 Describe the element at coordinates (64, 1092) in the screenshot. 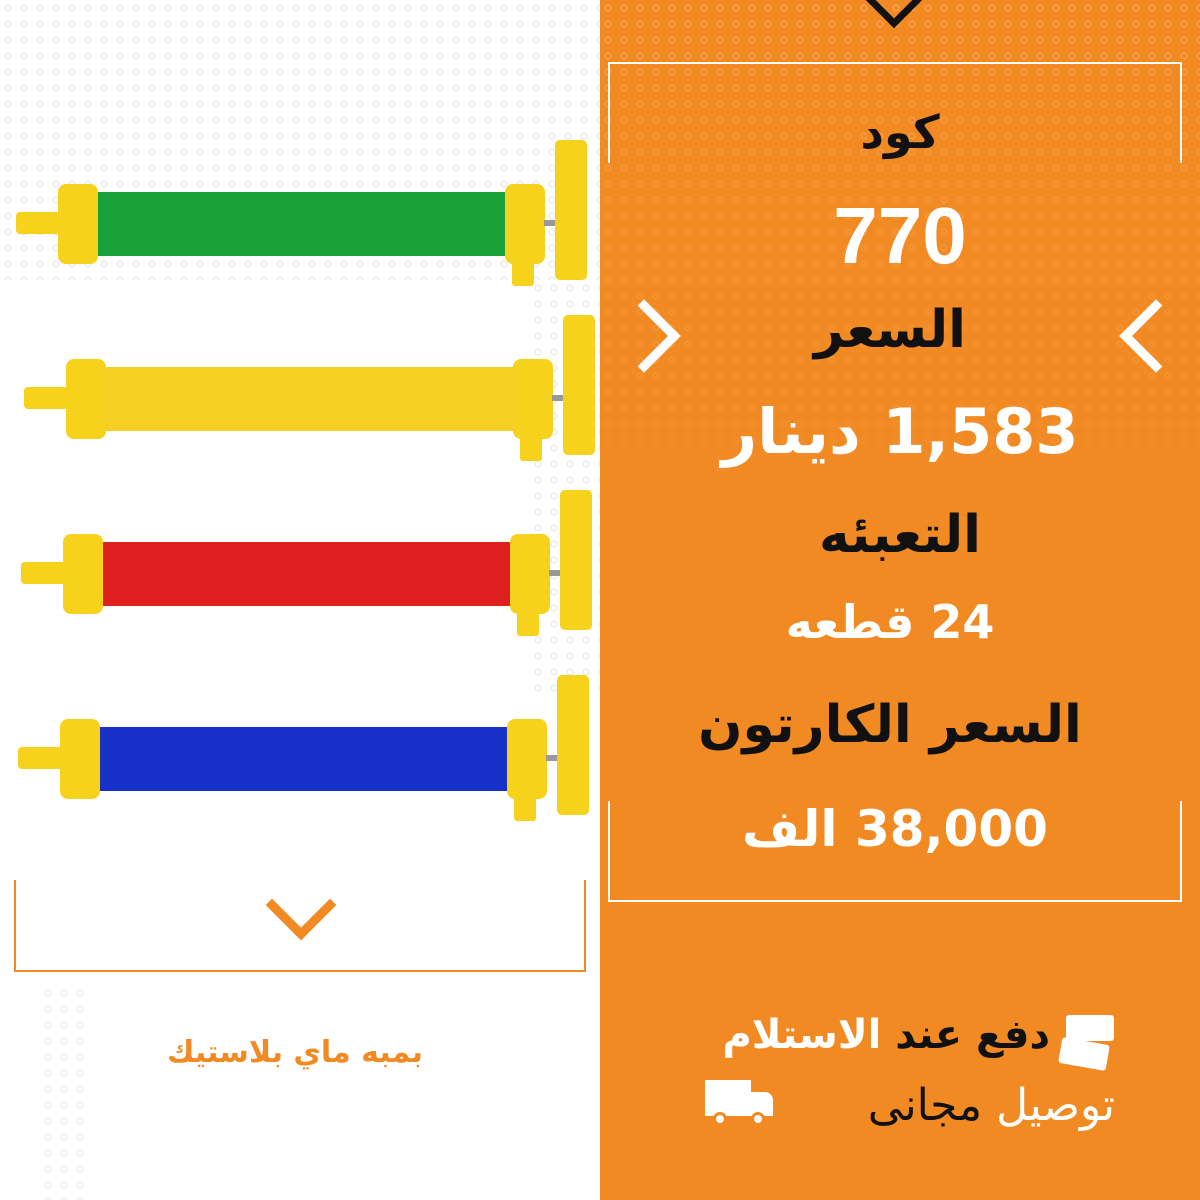

I see `dot-pattern` at that location.